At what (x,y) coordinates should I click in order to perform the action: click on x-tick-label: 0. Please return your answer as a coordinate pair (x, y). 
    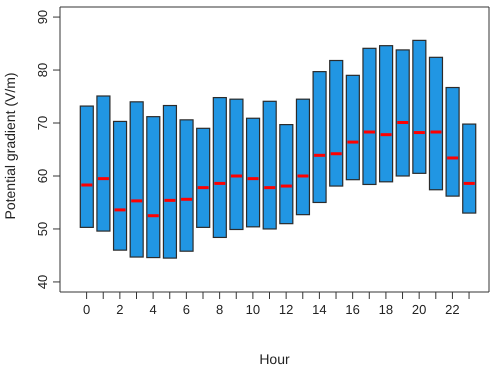
    Looking at the image, I should click on (86, 310).